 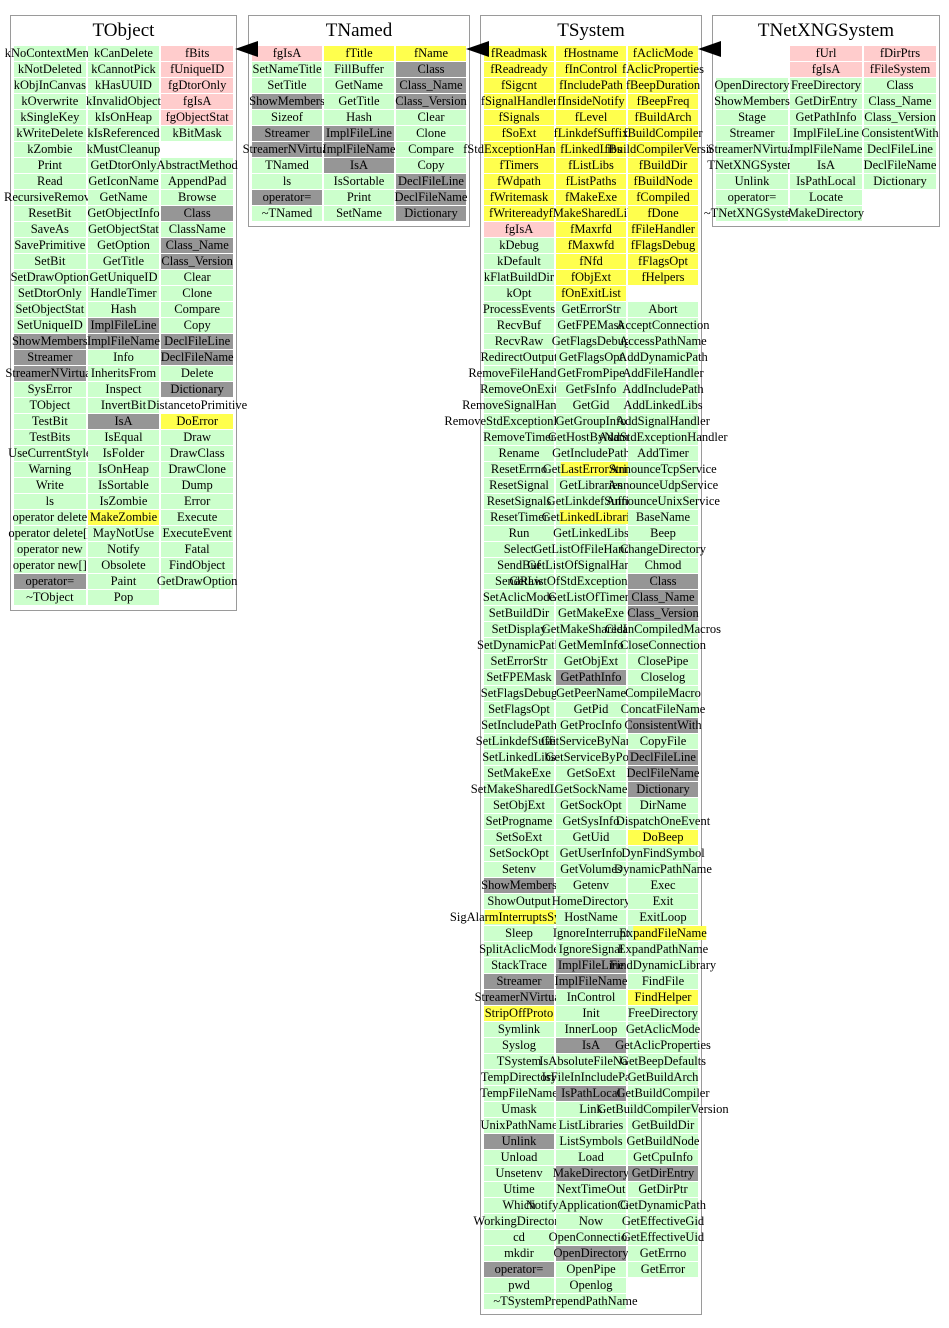 What do you see at coordinates (663, 869) in the screenshot?
I see `member-cell: DynamicPathName` at bounding box center [663, 869].